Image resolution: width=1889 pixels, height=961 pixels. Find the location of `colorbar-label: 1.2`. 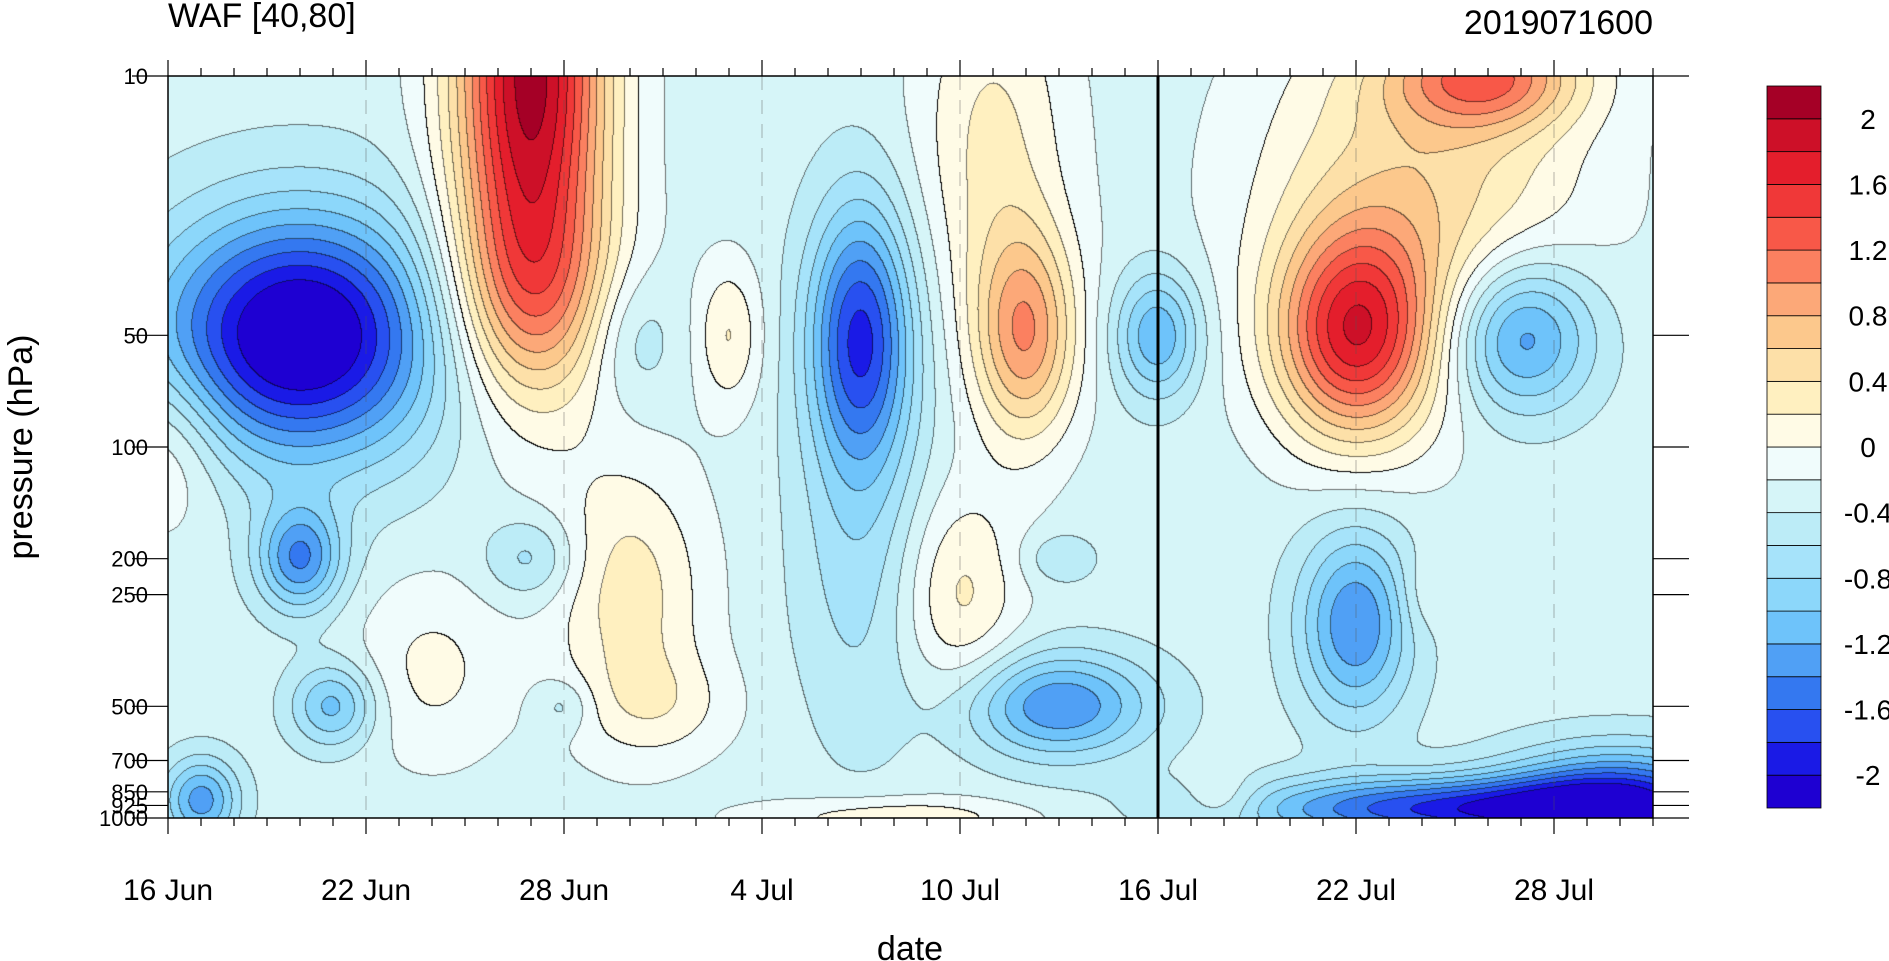

colorbar-label: 1.2 is located at coordinates (1868, 250).